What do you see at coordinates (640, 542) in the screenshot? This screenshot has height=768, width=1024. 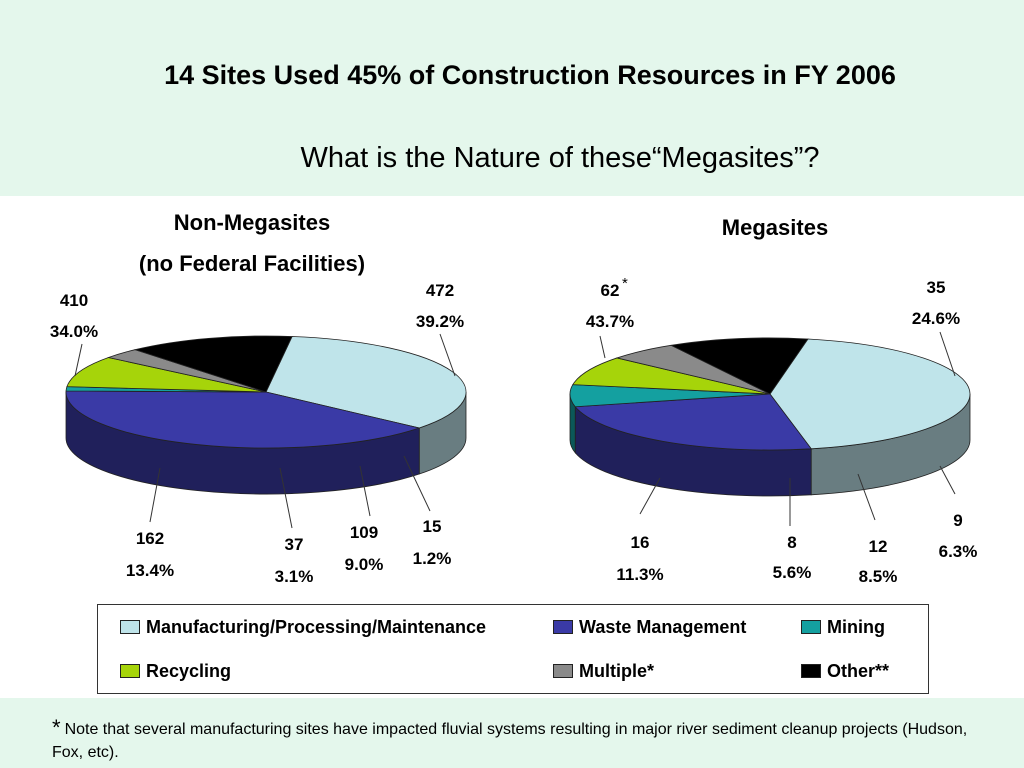 I see `data-label-value: 16` at bounding box center [640, 542].